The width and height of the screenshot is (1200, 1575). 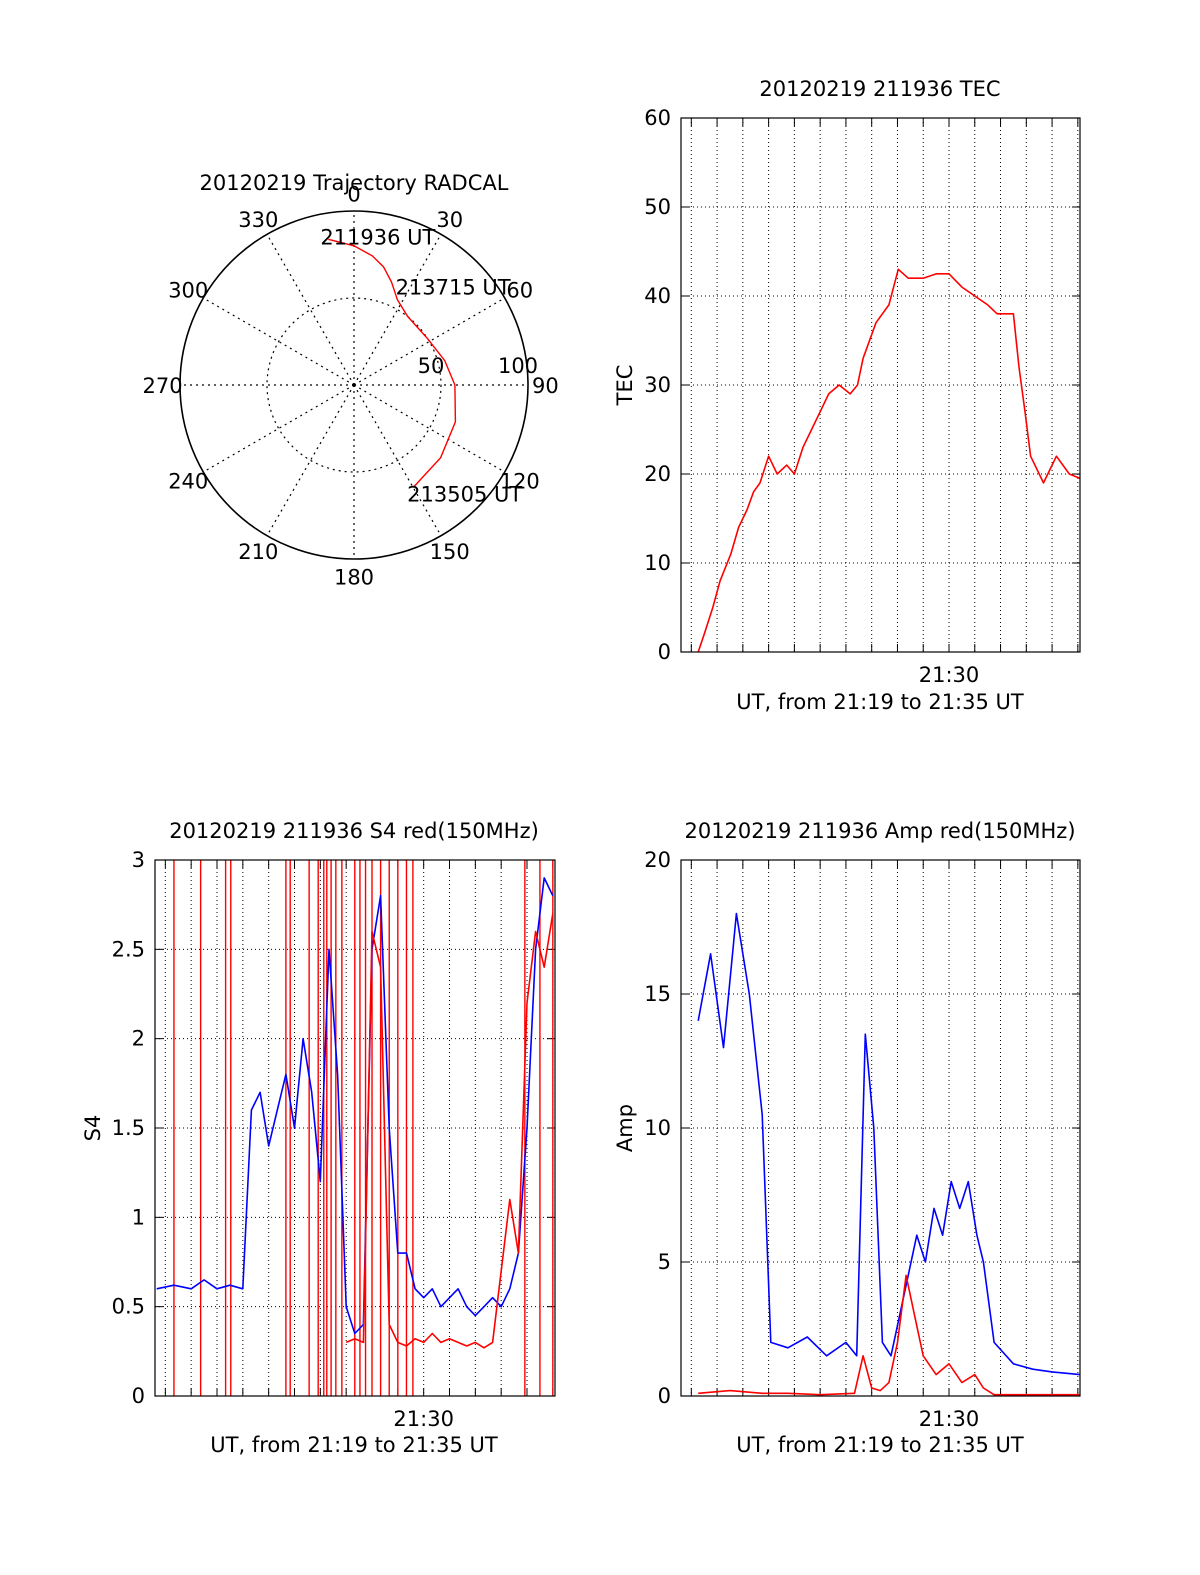 What do you see at coordinates (449, 220) in the screenshot?
I see `angle-label: 30` at bounding box center [449, 220].